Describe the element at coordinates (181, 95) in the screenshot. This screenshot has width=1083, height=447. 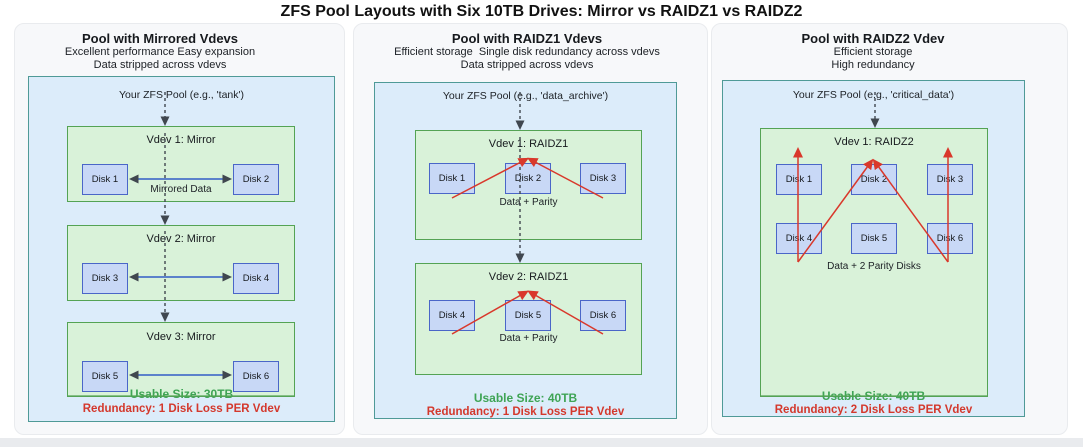
I see `pool-label: Your ZFS Pool (e.g., 'tank')` at that location.